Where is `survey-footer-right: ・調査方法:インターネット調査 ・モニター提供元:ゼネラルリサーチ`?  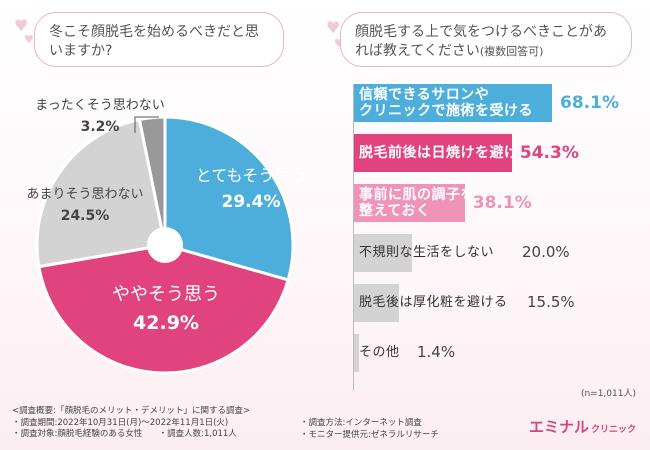 survey-footer-right: ・調査方法:インターネット調査 ・モニター提供元:ゼネラルリサーチ is located at coordinates (369, 429).